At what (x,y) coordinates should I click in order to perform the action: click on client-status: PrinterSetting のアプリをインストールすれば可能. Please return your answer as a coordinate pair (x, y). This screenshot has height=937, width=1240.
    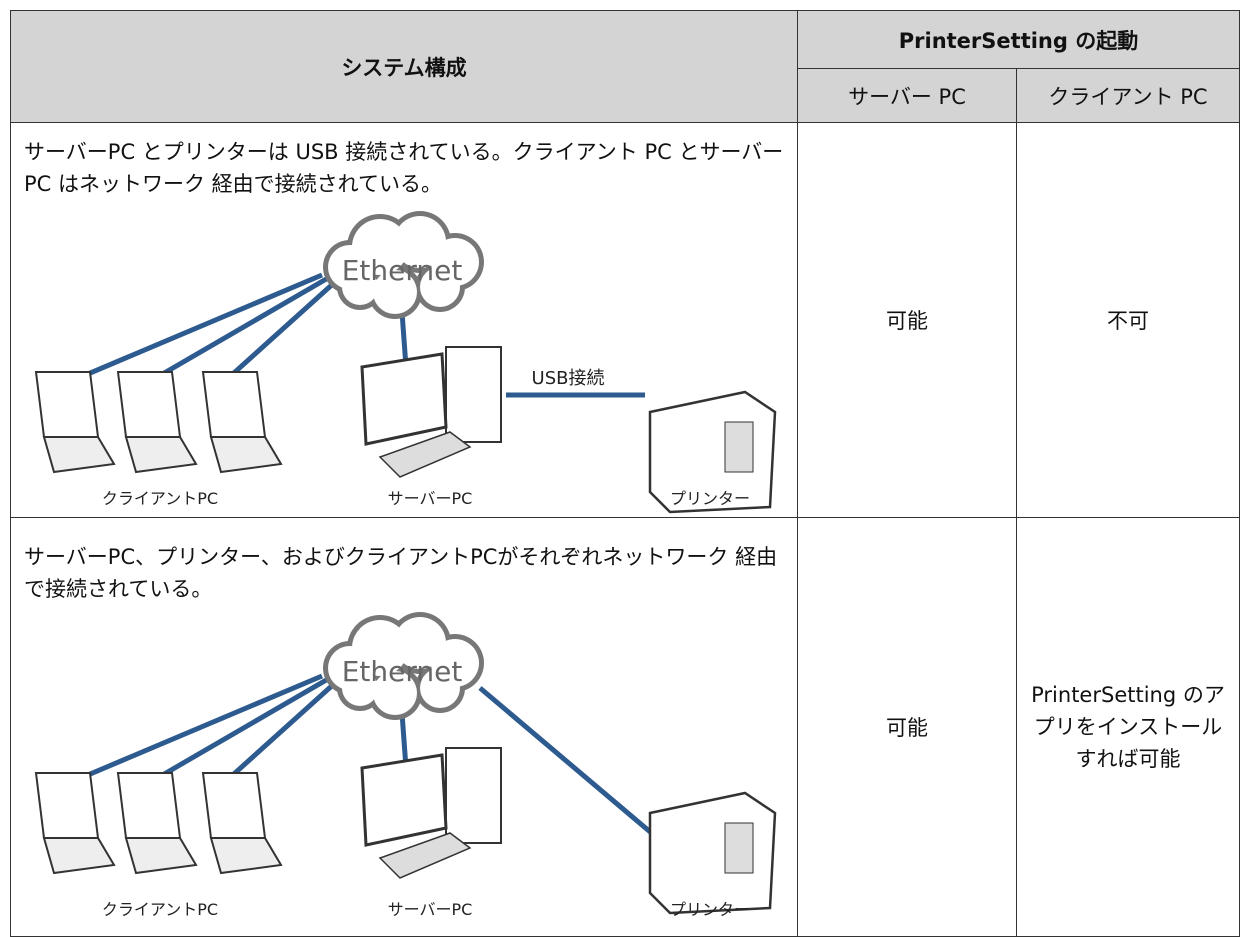
    Looking at the image, I should click on (1128, 727).